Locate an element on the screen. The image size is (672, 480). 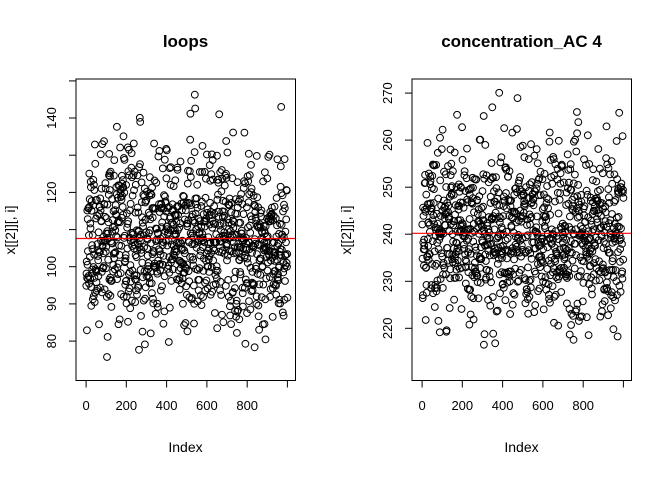
y-tick-label: 90 is located at coordinates (51, 304).